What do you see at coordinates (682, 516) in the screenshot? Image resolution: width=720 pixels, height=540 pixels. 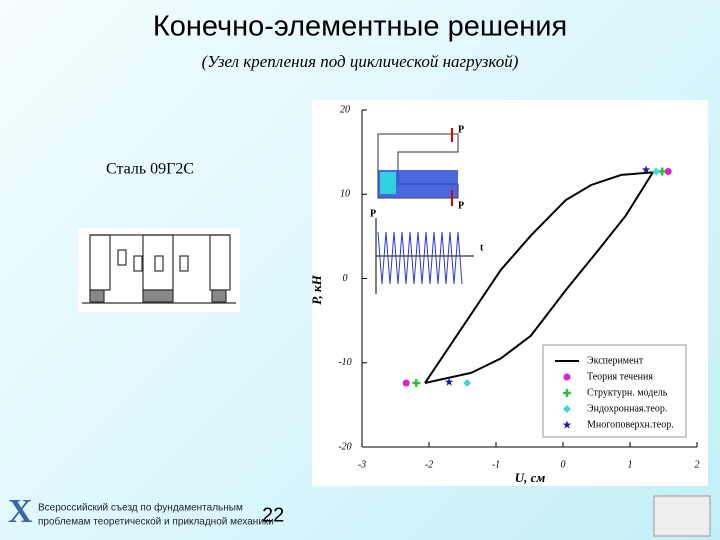 I see `footer-emblem` at bounding box center [682, 516].